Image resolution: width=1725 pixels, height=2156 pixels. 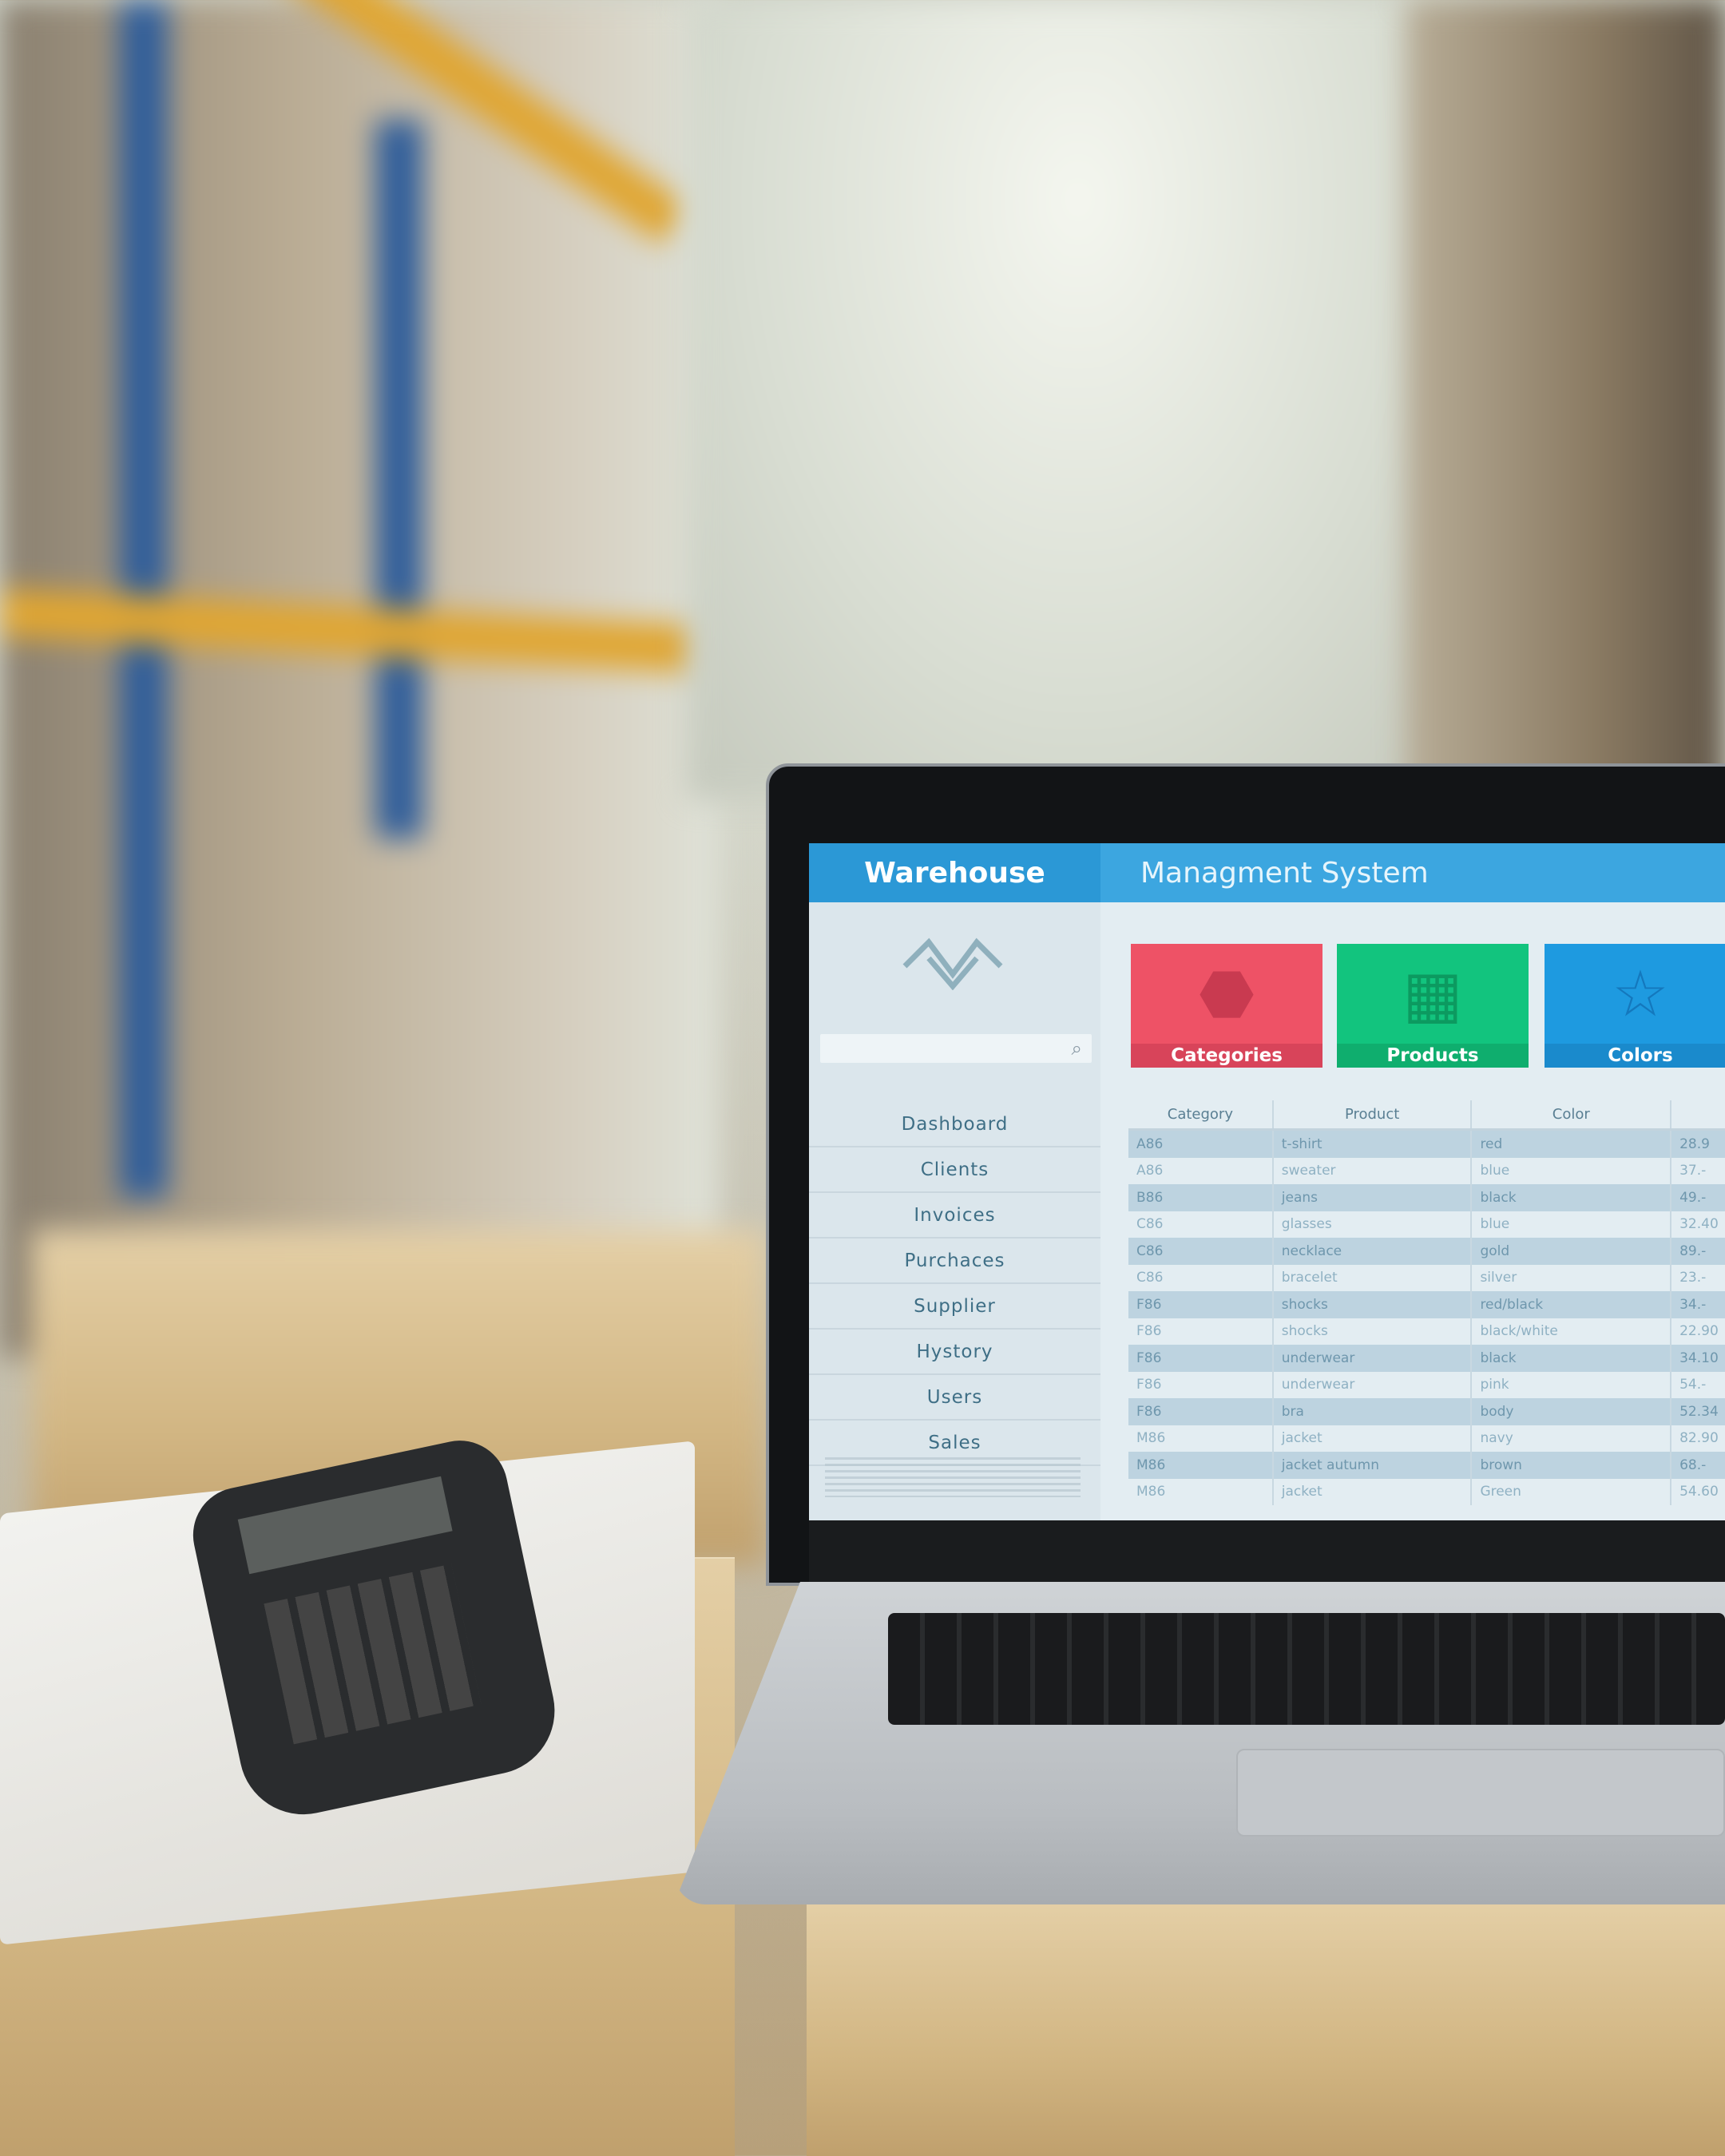 What do you see at coordinates (1699, 1331) in the screenshot?
I see `cell-price: 22.90` at bounding box center [1699, 1331].